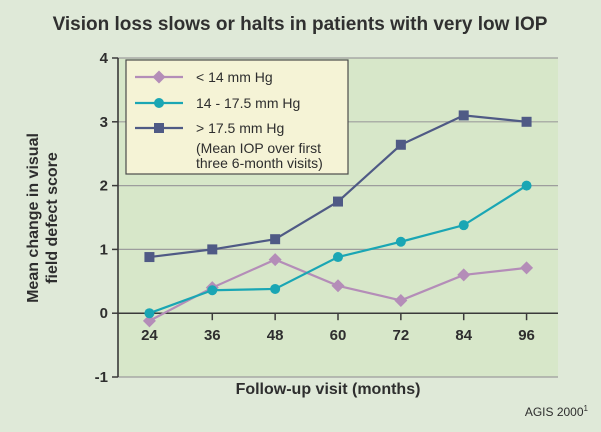 This screenshot has width=601, height=432. I want to click on x-tick-labels: 24 36 48 60 72 84 96, so click(338, 335).